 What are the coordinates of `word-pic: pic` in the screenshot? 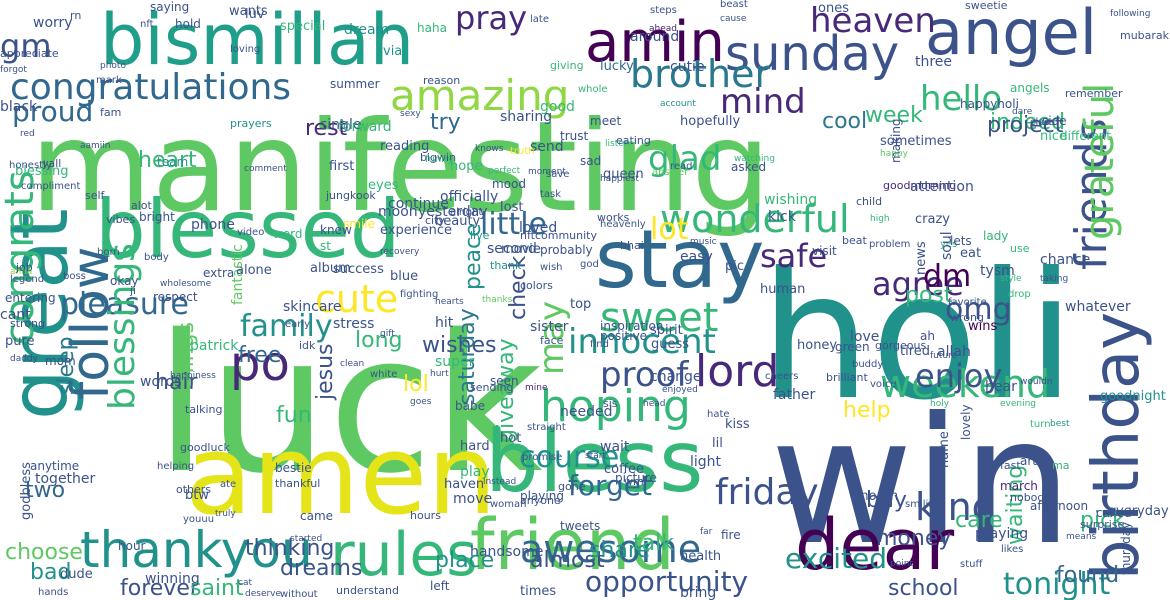 It's located at (735, 266).